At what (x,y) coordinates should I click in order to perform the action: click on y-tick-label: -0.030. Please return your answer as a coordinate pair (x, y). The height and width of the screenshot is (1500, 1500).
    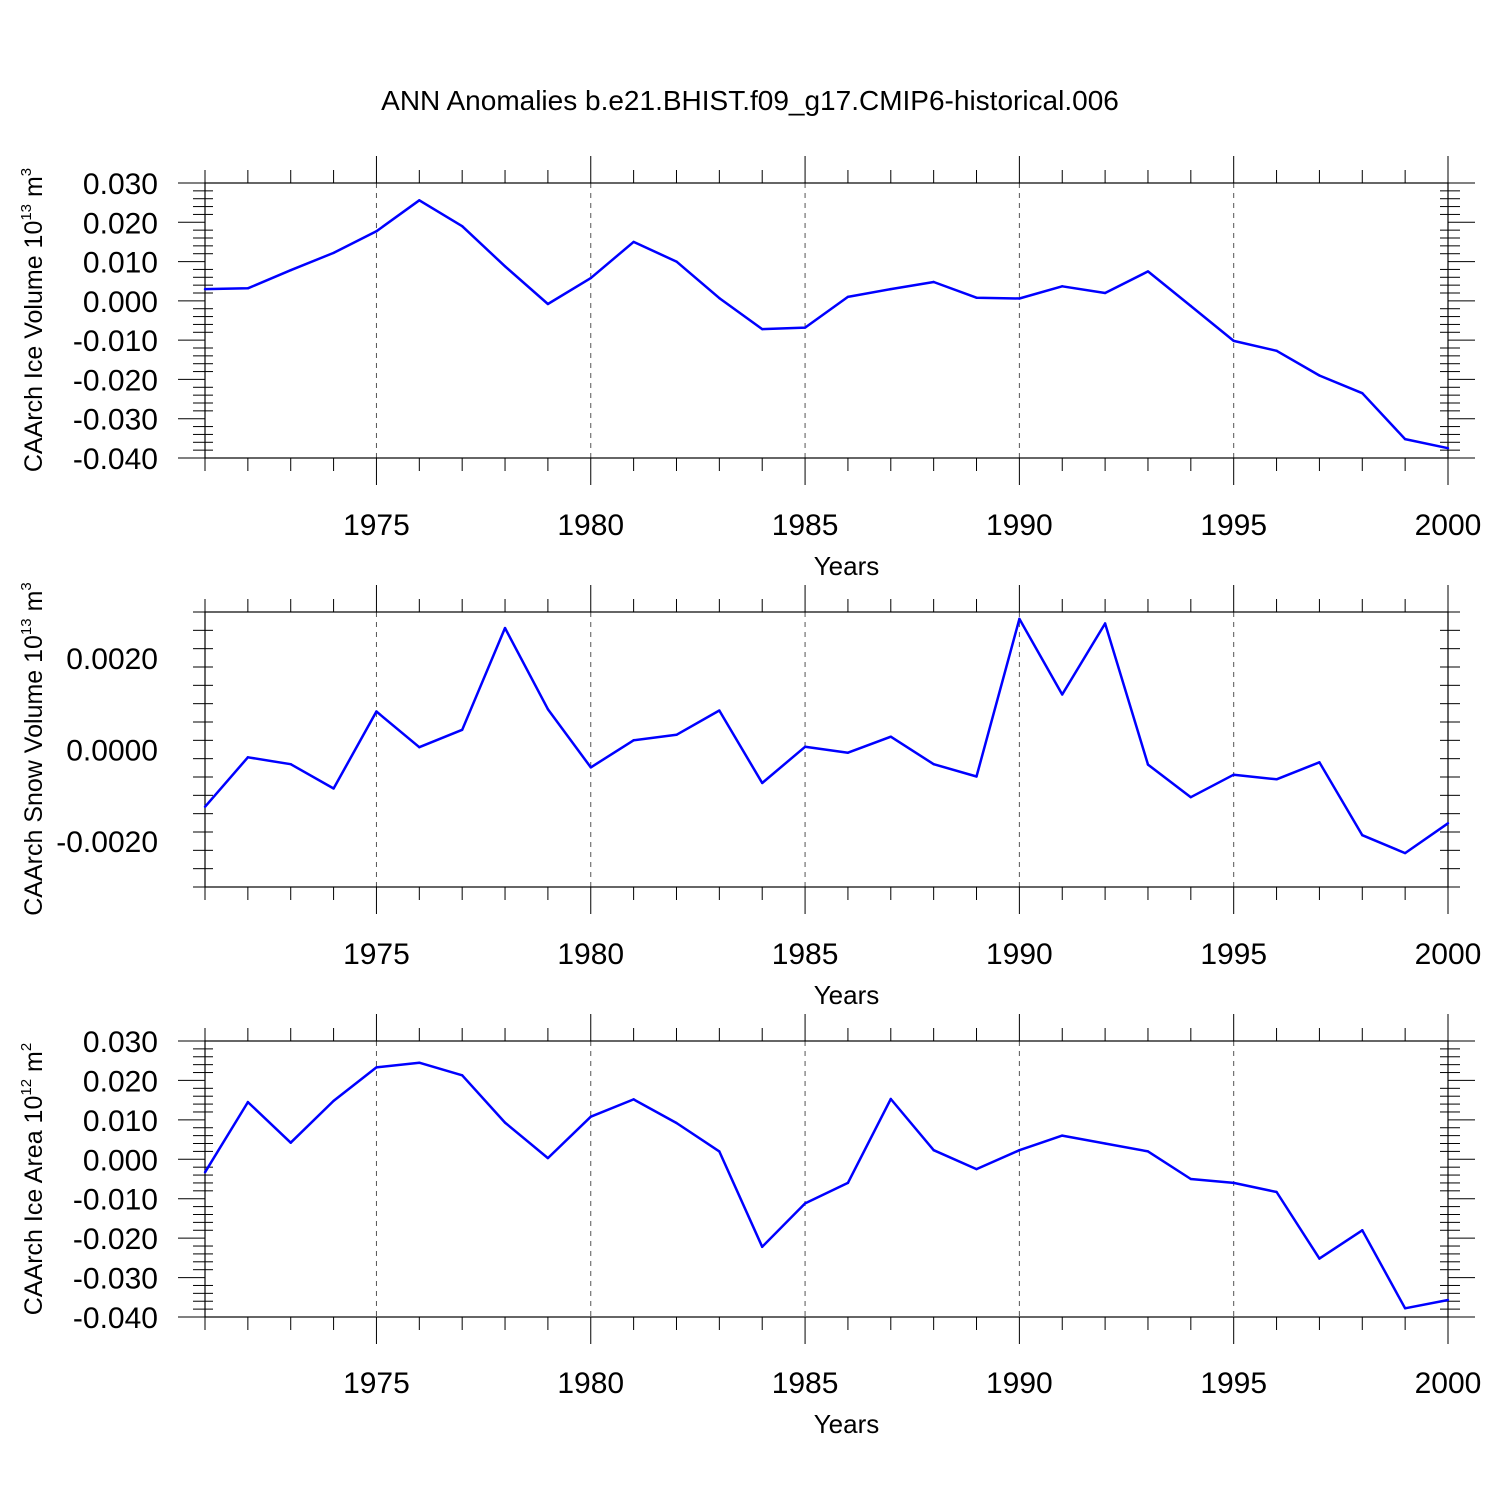
    Looking at the image, I should click on (115, 420).